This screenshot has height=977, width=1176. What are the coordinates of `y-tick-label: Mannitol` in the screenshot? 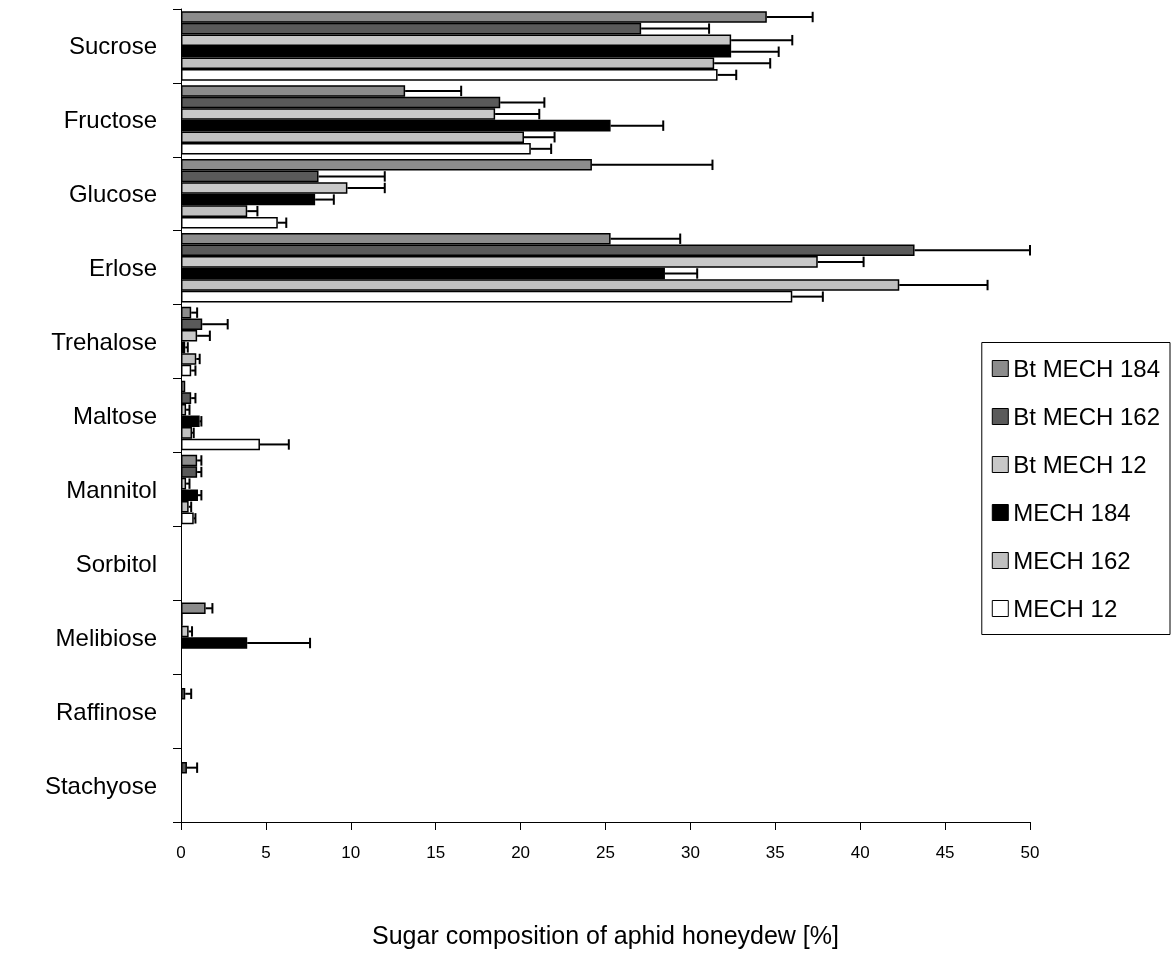 It's located at (111, 489).